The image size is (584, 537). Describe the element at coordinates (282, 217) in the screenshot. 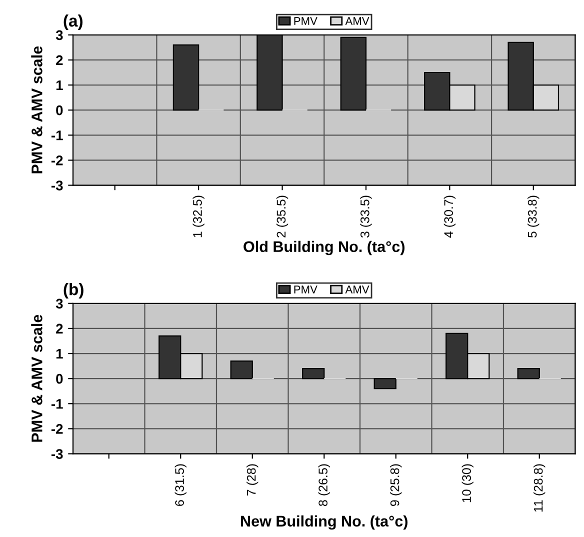

I see `x-tick-label: 2 (35.5)` at that location.